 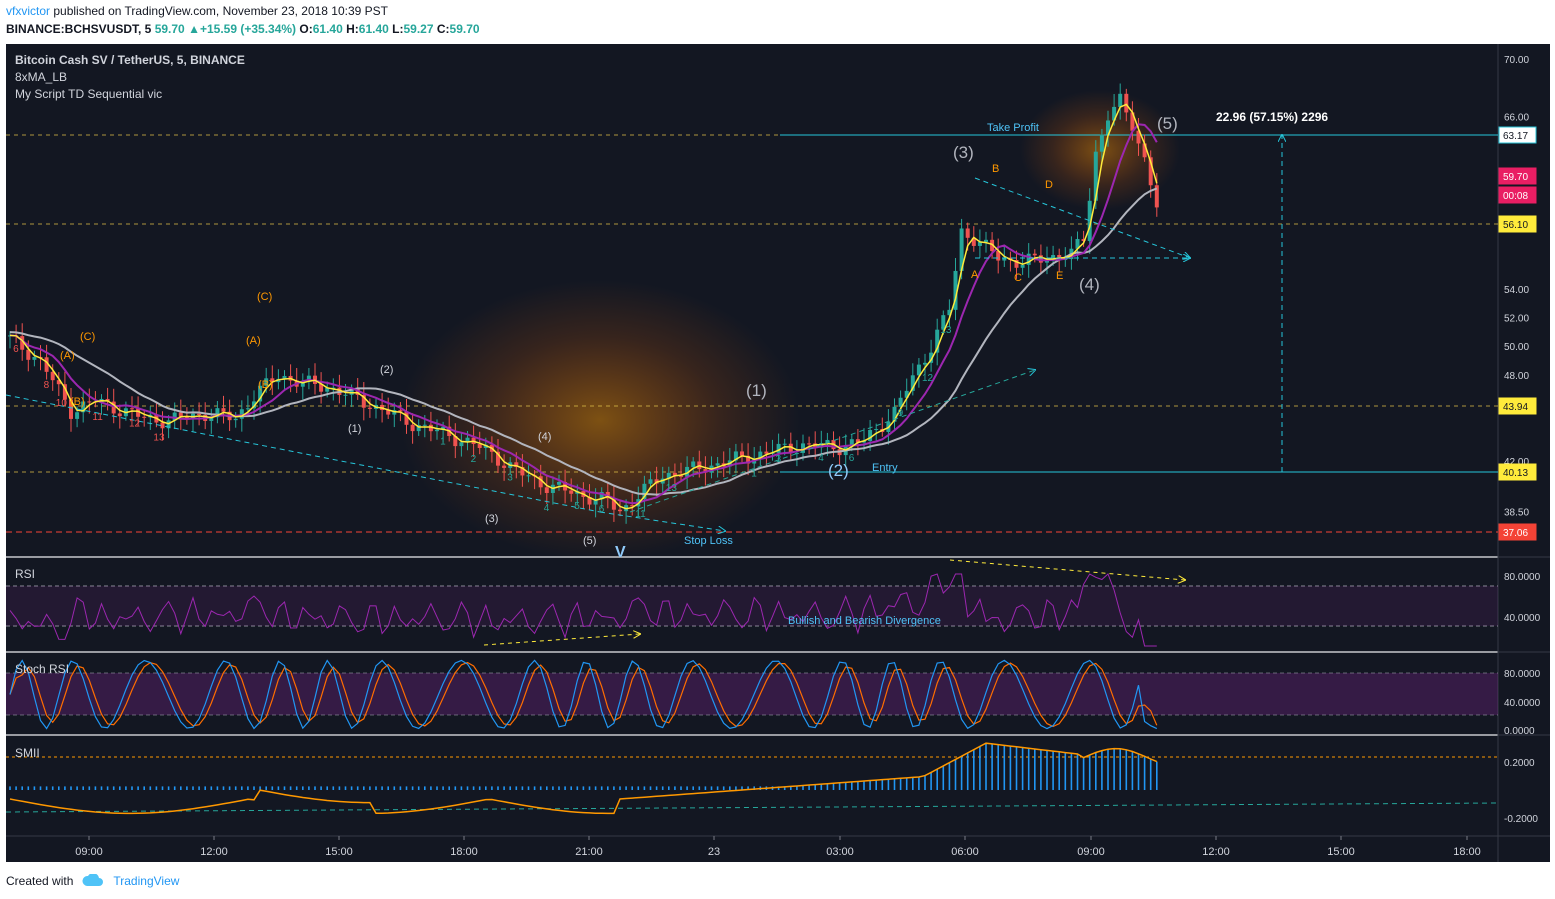 What do you see at coordinates (87, 337) in the screenshot?
I see `abc-c-1: (C)` at bounding box center [87, 337].